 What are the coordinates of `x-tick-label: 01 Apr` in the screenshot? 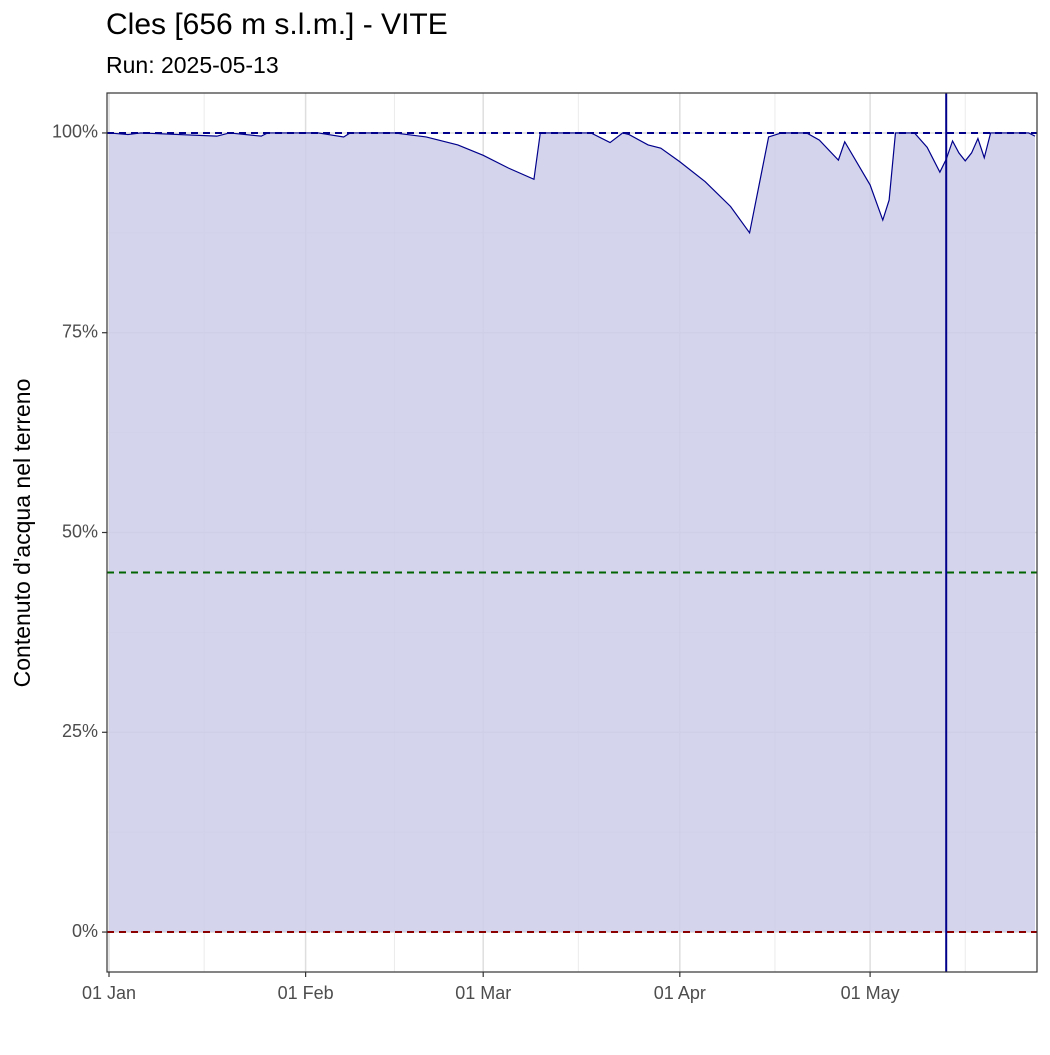 It's located at (680, 993).